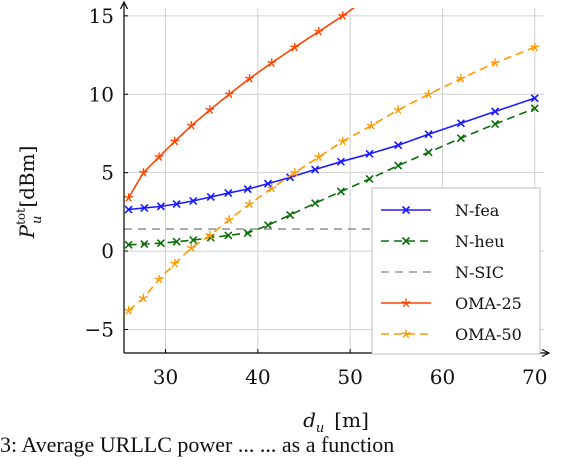 This screenshot has height=470, width=586. I want to click on legend-label-n-heu: N-heu, so click(479, 241).